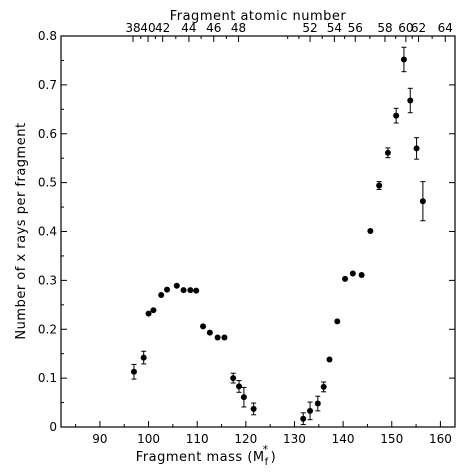  What do you see at coordinates (53, 427) in the screenshot?
I see `y-tick-label: 0` at bounding box center [53, 427].